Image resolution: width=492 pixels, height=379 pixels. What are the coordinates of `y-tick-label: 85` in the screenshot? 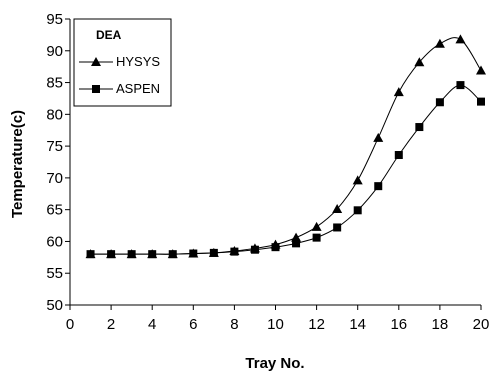 It's located at (54, 83).